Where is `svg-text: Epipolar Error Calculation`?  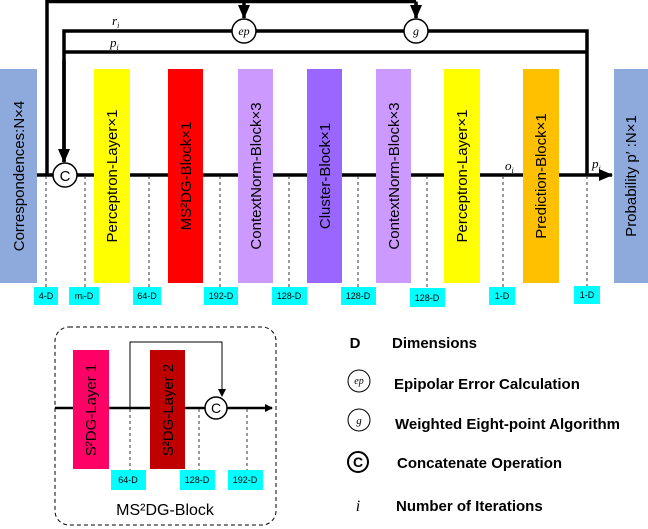
svg-text: Epipolar Error Calculation is located at coordinates (487, 384).